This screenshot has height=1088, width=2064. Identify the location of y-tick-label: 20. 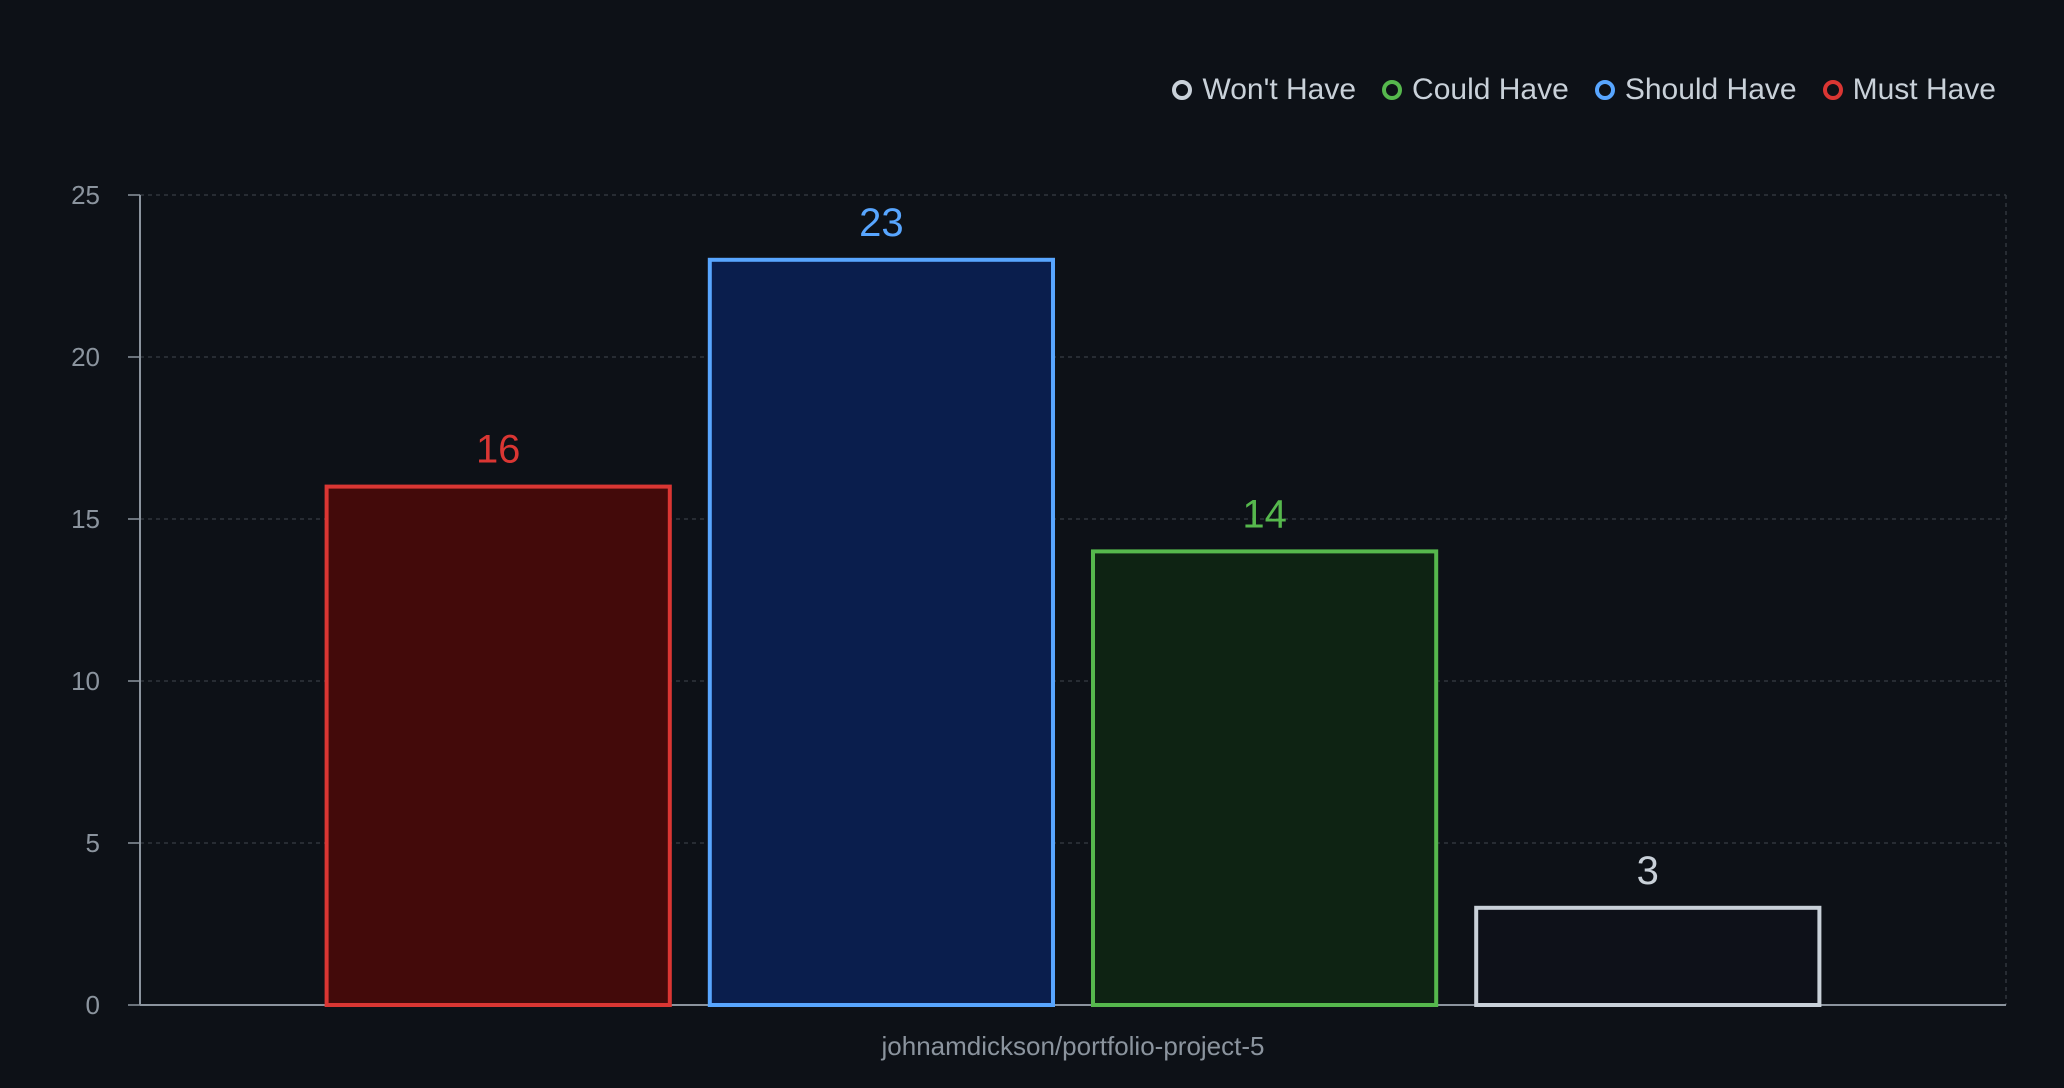
(85, 357).